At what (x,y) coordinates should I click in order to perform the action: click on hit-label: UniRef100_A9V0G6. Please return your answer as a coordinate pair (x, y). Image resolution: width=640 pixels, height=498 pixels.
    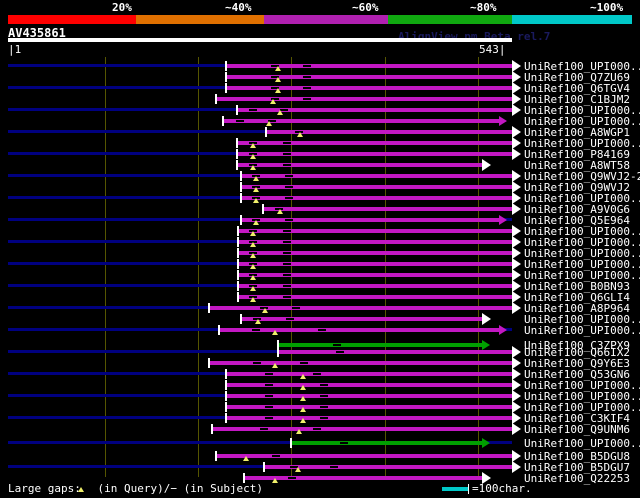
    Looking at the image, I should click on (577, 209).